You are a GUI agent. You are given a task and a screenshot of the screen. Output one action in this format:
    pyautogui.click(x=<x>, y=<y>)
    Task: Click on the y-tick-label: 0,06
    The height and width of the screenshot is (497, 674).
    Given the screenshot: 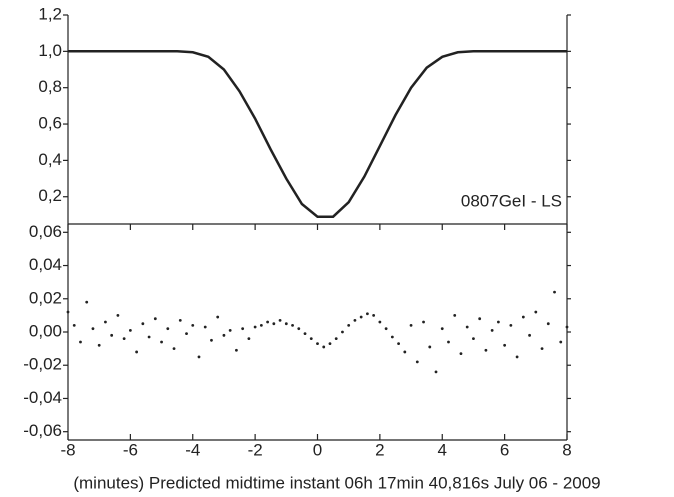 What is the action you would take?
    pyautogui.click(x=45, y=231)
    